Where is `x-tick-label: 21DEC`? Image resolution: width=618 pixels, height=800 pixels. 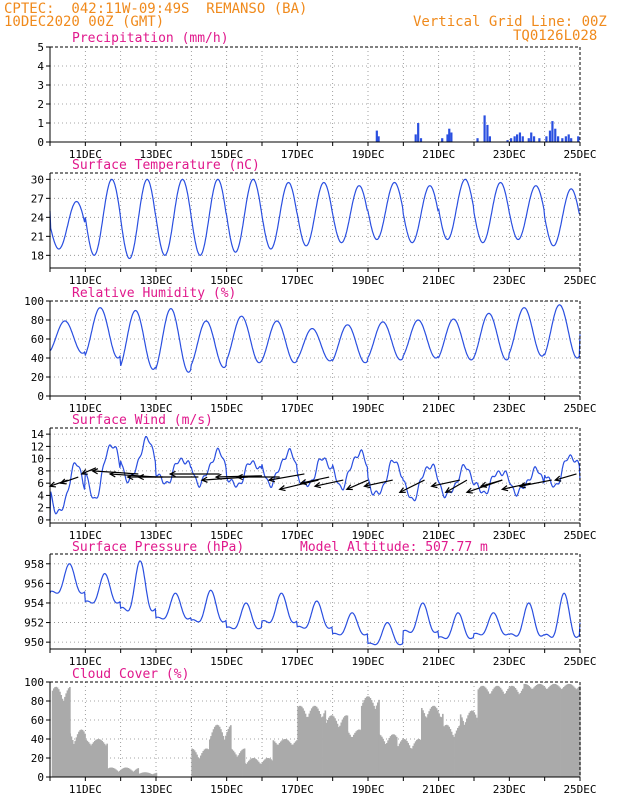
x-tick-label: 21DEC is located at coordinates (438, 789).